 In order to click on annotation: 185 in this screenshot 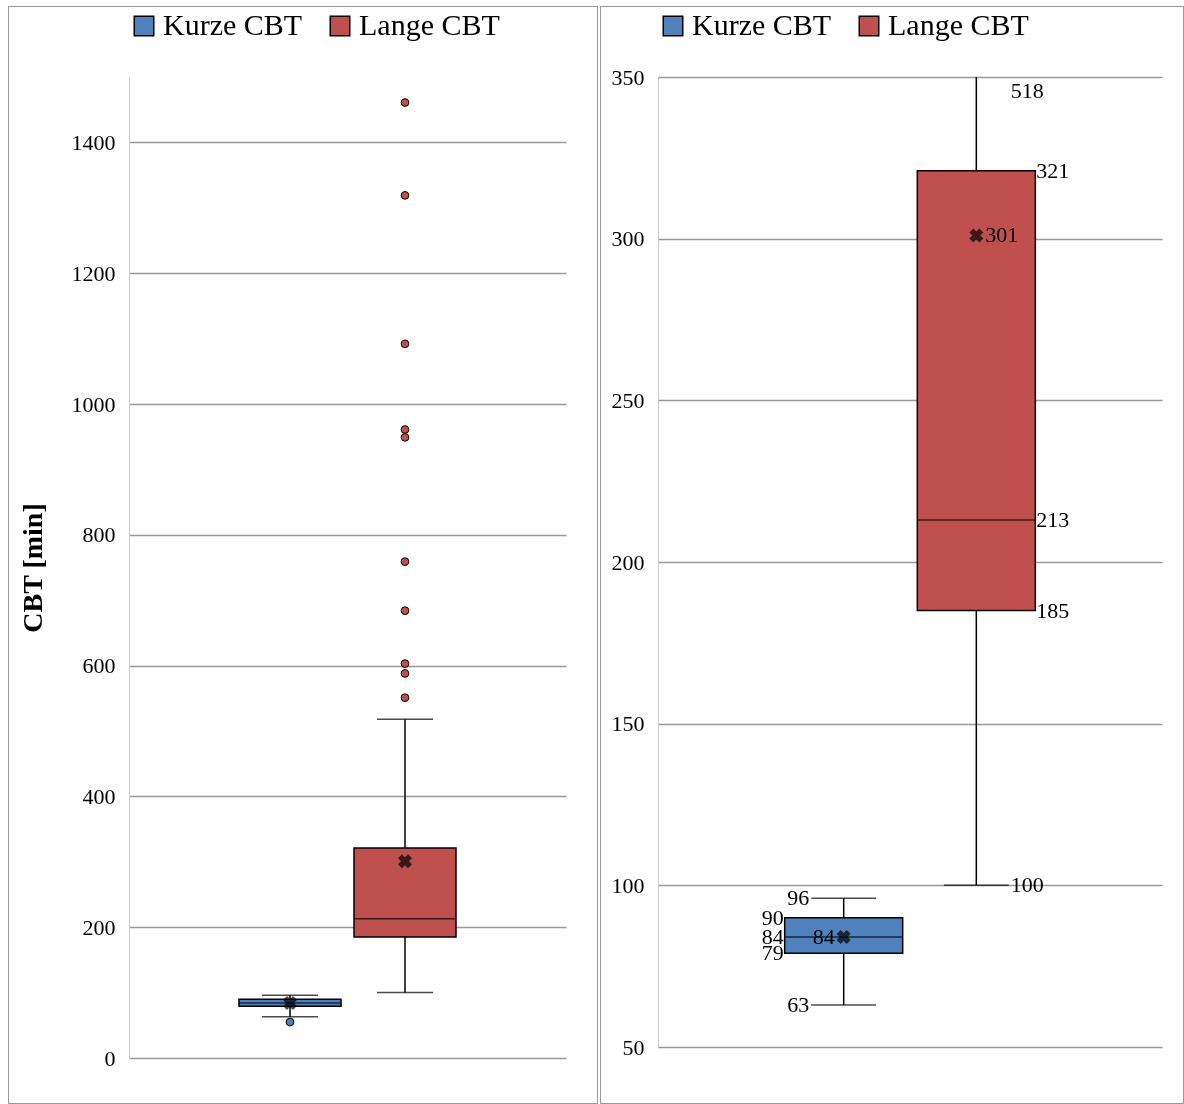, I will do `click(1053, 610)`.